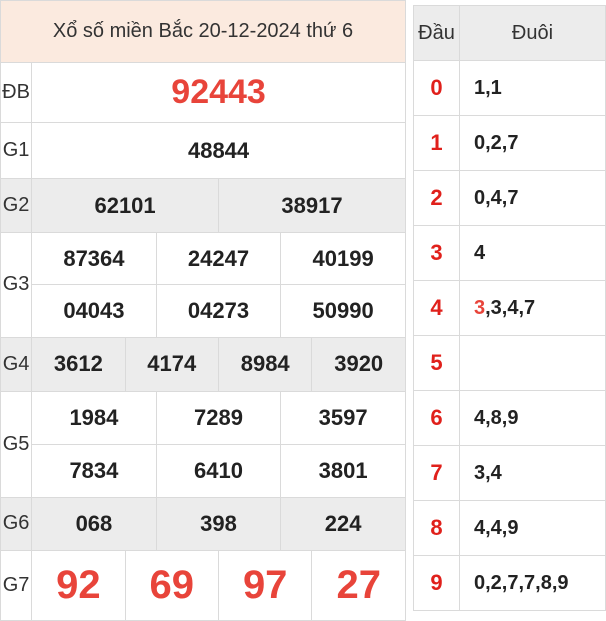 The width and height of the screenshot is (606, 621). What do you see at coordinates (265, 585) in the screenshot?
I see `g7-number: 97` at bounding box center [265, 585].